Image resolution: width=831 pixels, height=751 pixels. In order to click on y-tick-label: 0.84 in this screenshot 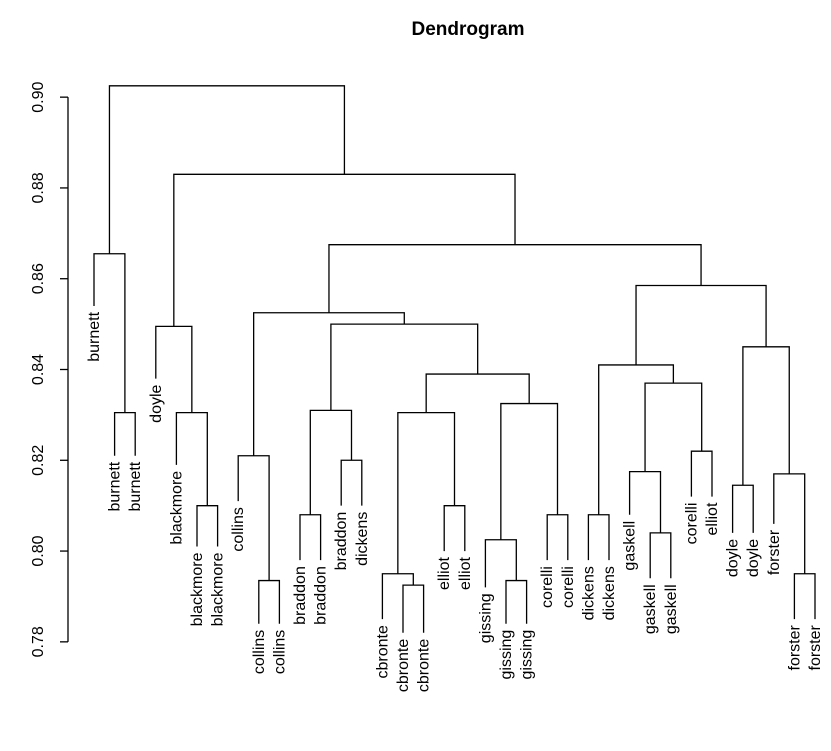, I will do `click(38, 369)`.